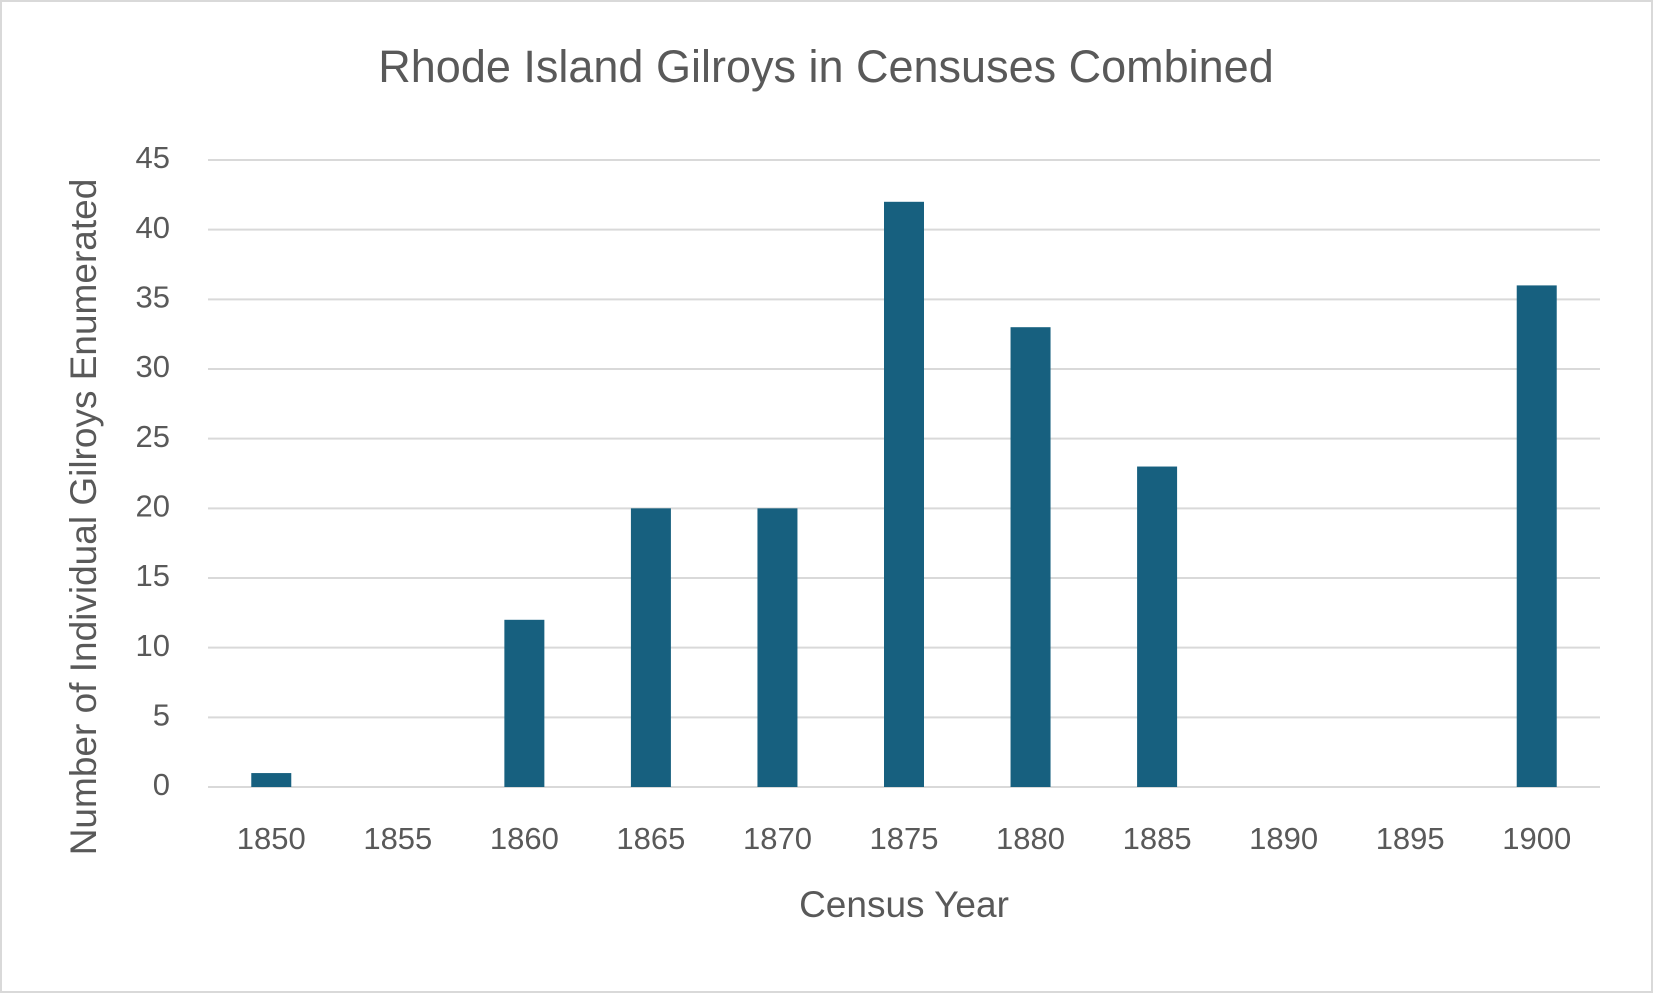 The width and height of the screenshot is (1653, 993). Describe the element at coordinates (904, 838) in the screenshot. I see `x-tick-label: 1875` at that location.